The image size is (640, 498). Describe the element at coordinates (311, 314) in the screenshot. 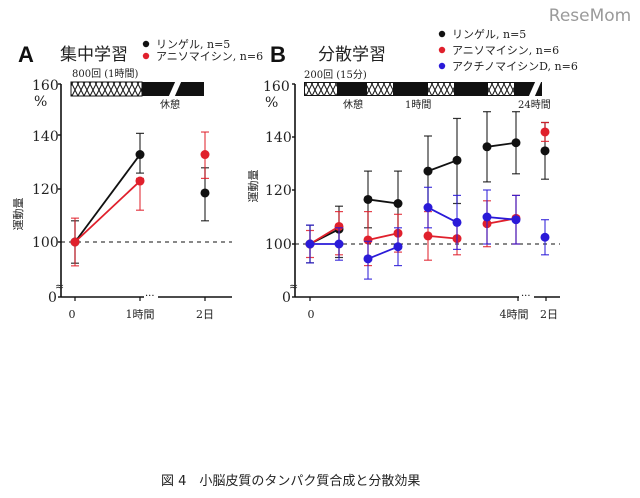

I see `panel-b-xtick-0: 0` at that location.